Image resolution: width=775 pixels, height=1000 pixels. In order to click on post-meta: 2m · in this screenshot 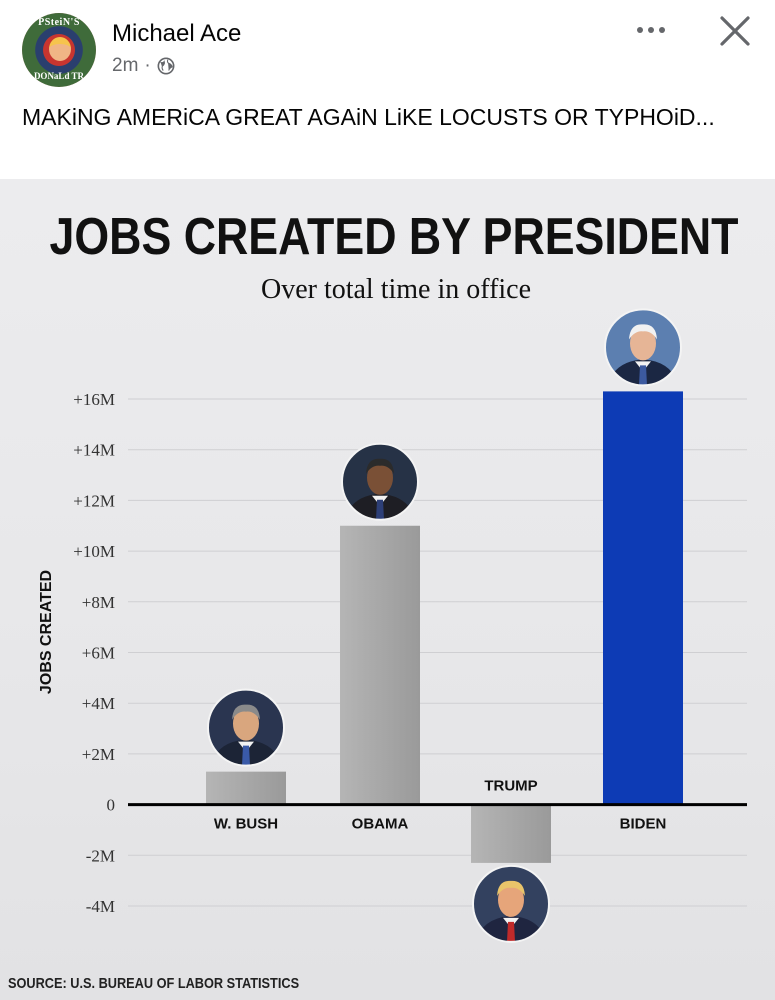, I will do `click(143, 66)`.